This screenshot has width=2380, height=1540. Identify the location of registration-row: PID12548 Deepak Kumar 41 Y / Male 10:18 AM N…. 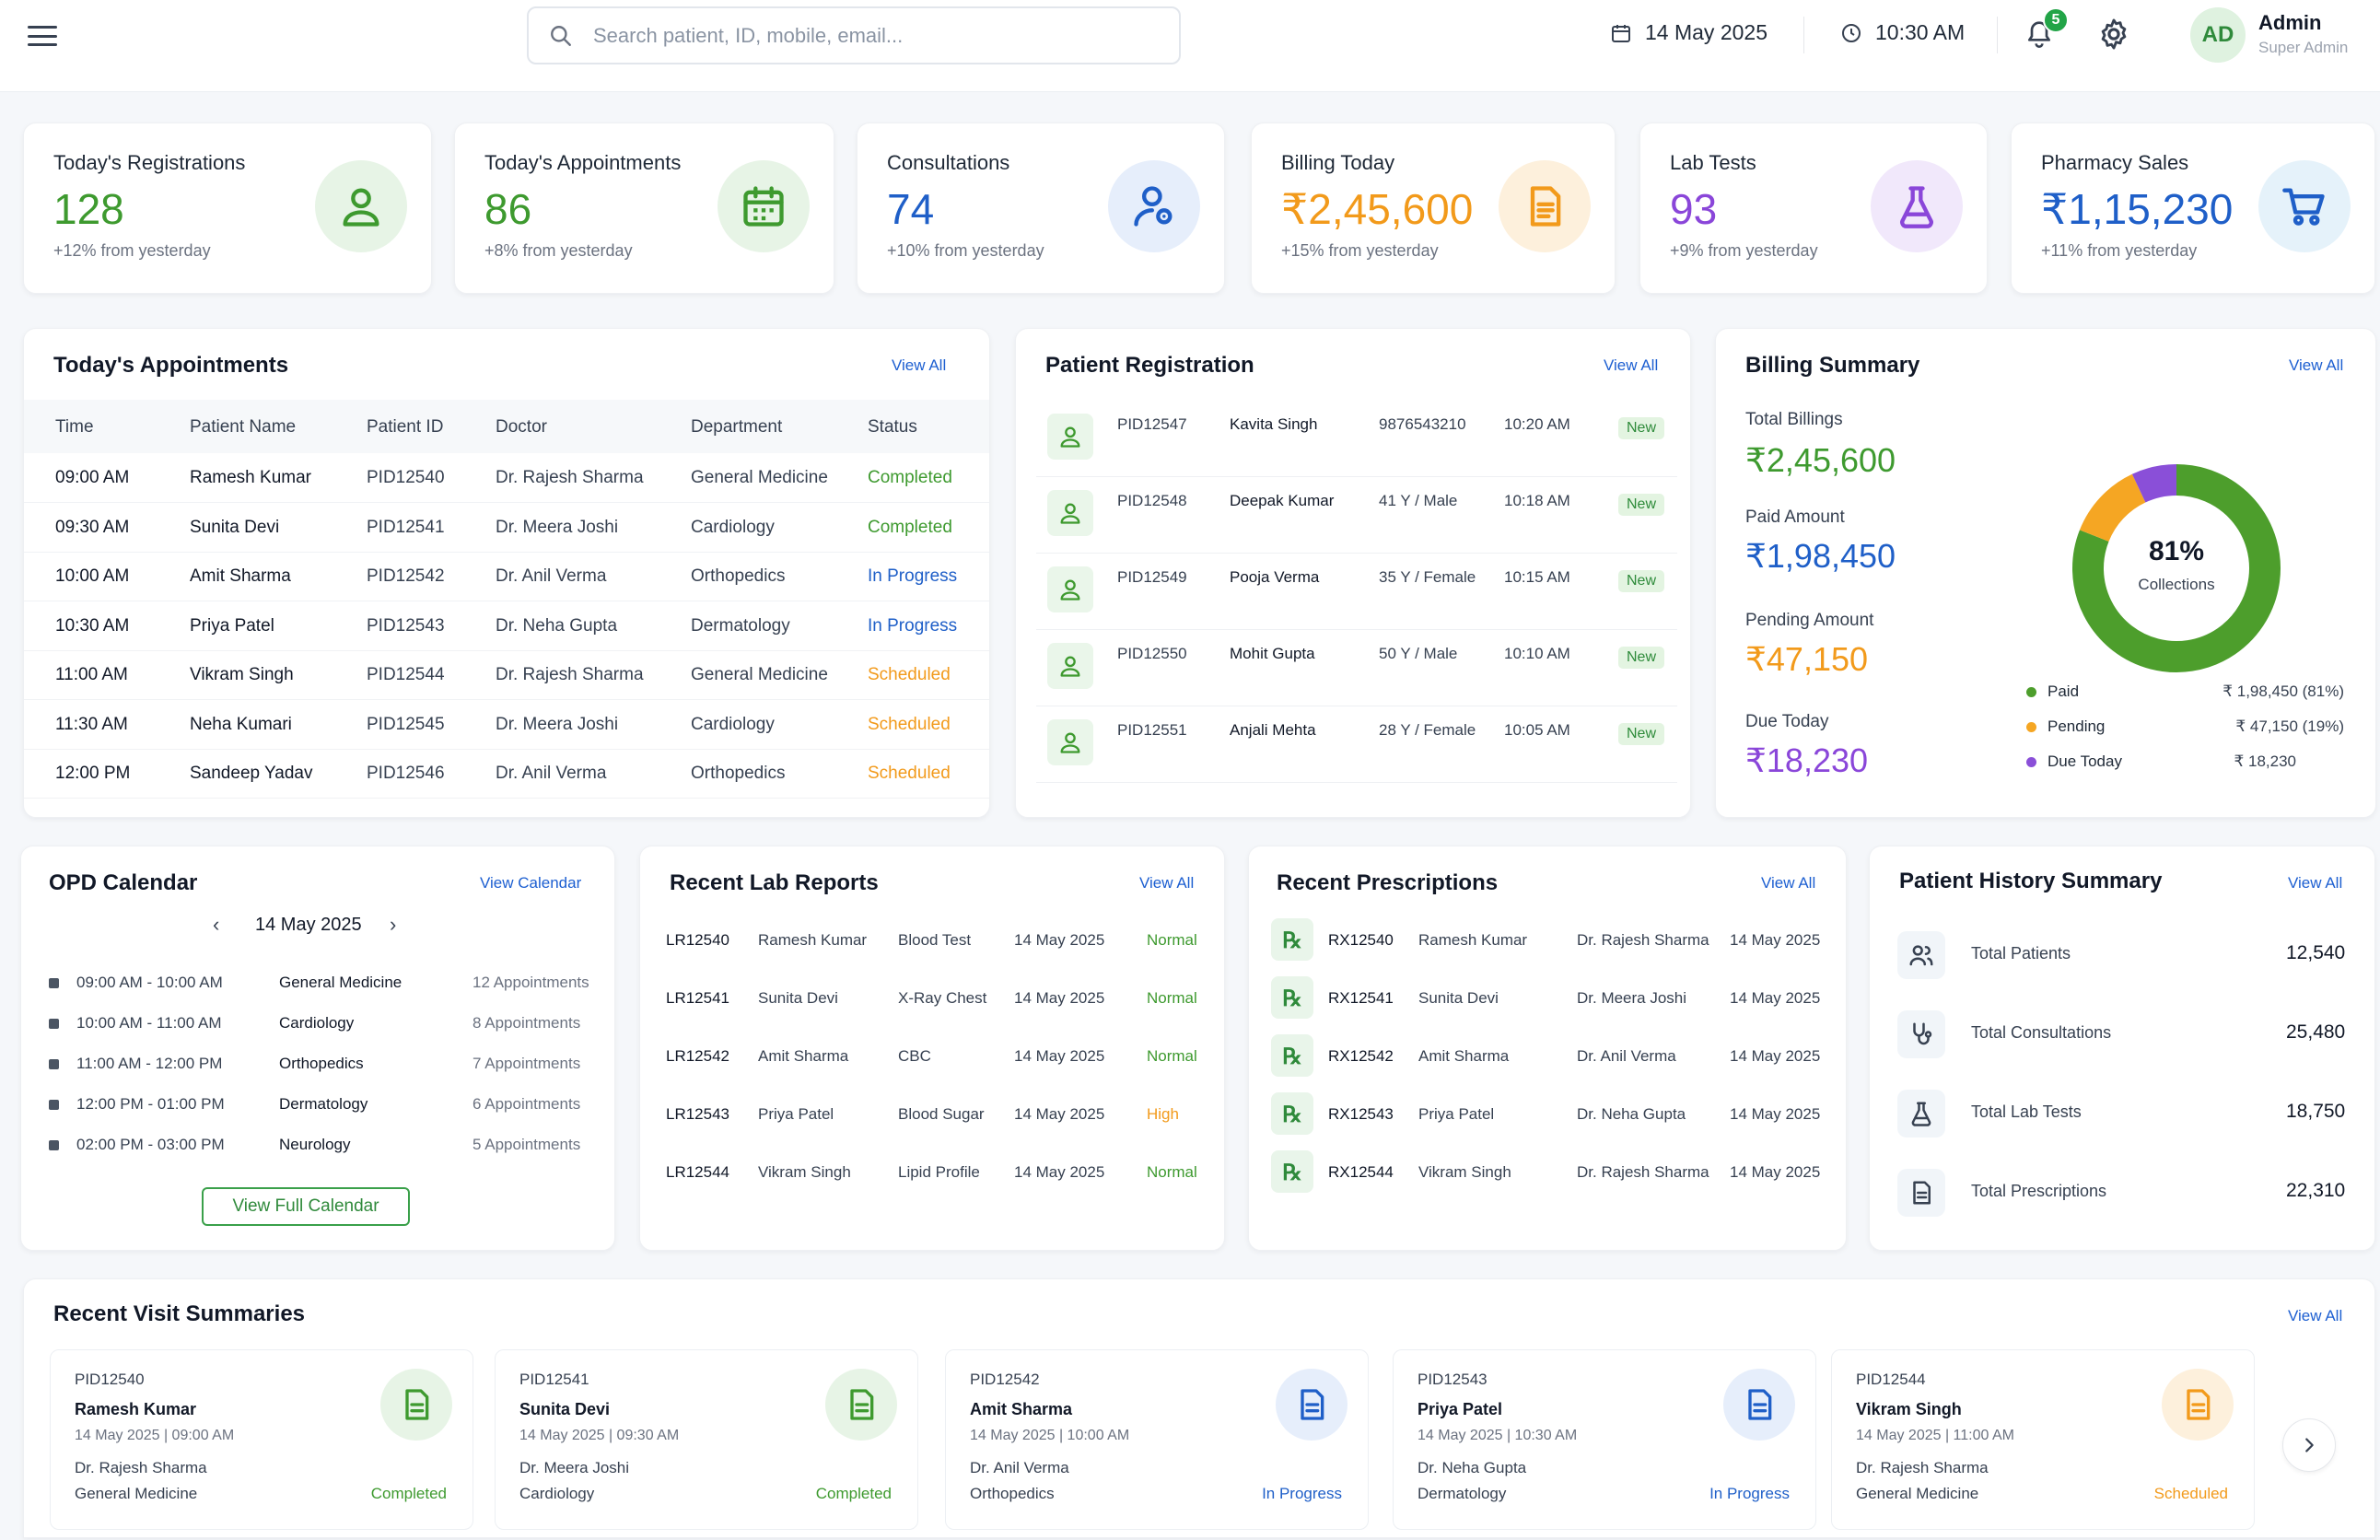
(1356, 515).